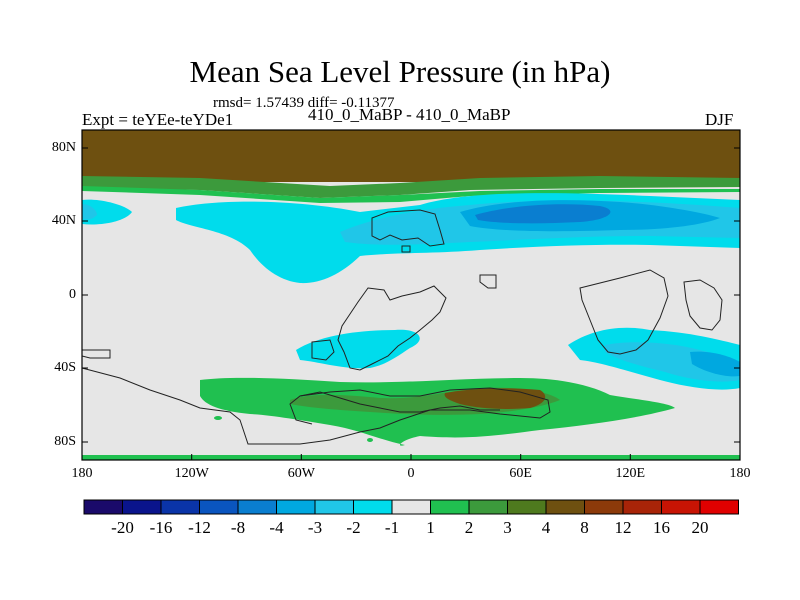 The width and height of the screenshot is (800, 600). What do you see at coordinates (301, 473) in the screenshot?
I see `lon-label: 60W` at bounding box center [301, 473].